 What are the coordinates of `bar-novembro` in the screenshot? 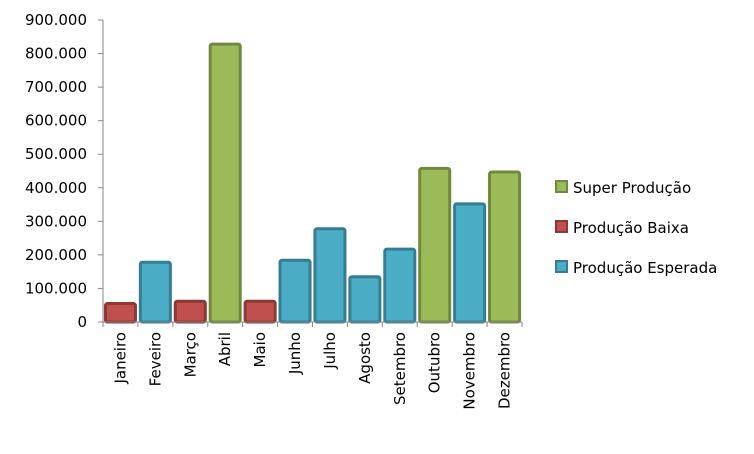 It's located at (470, 263).